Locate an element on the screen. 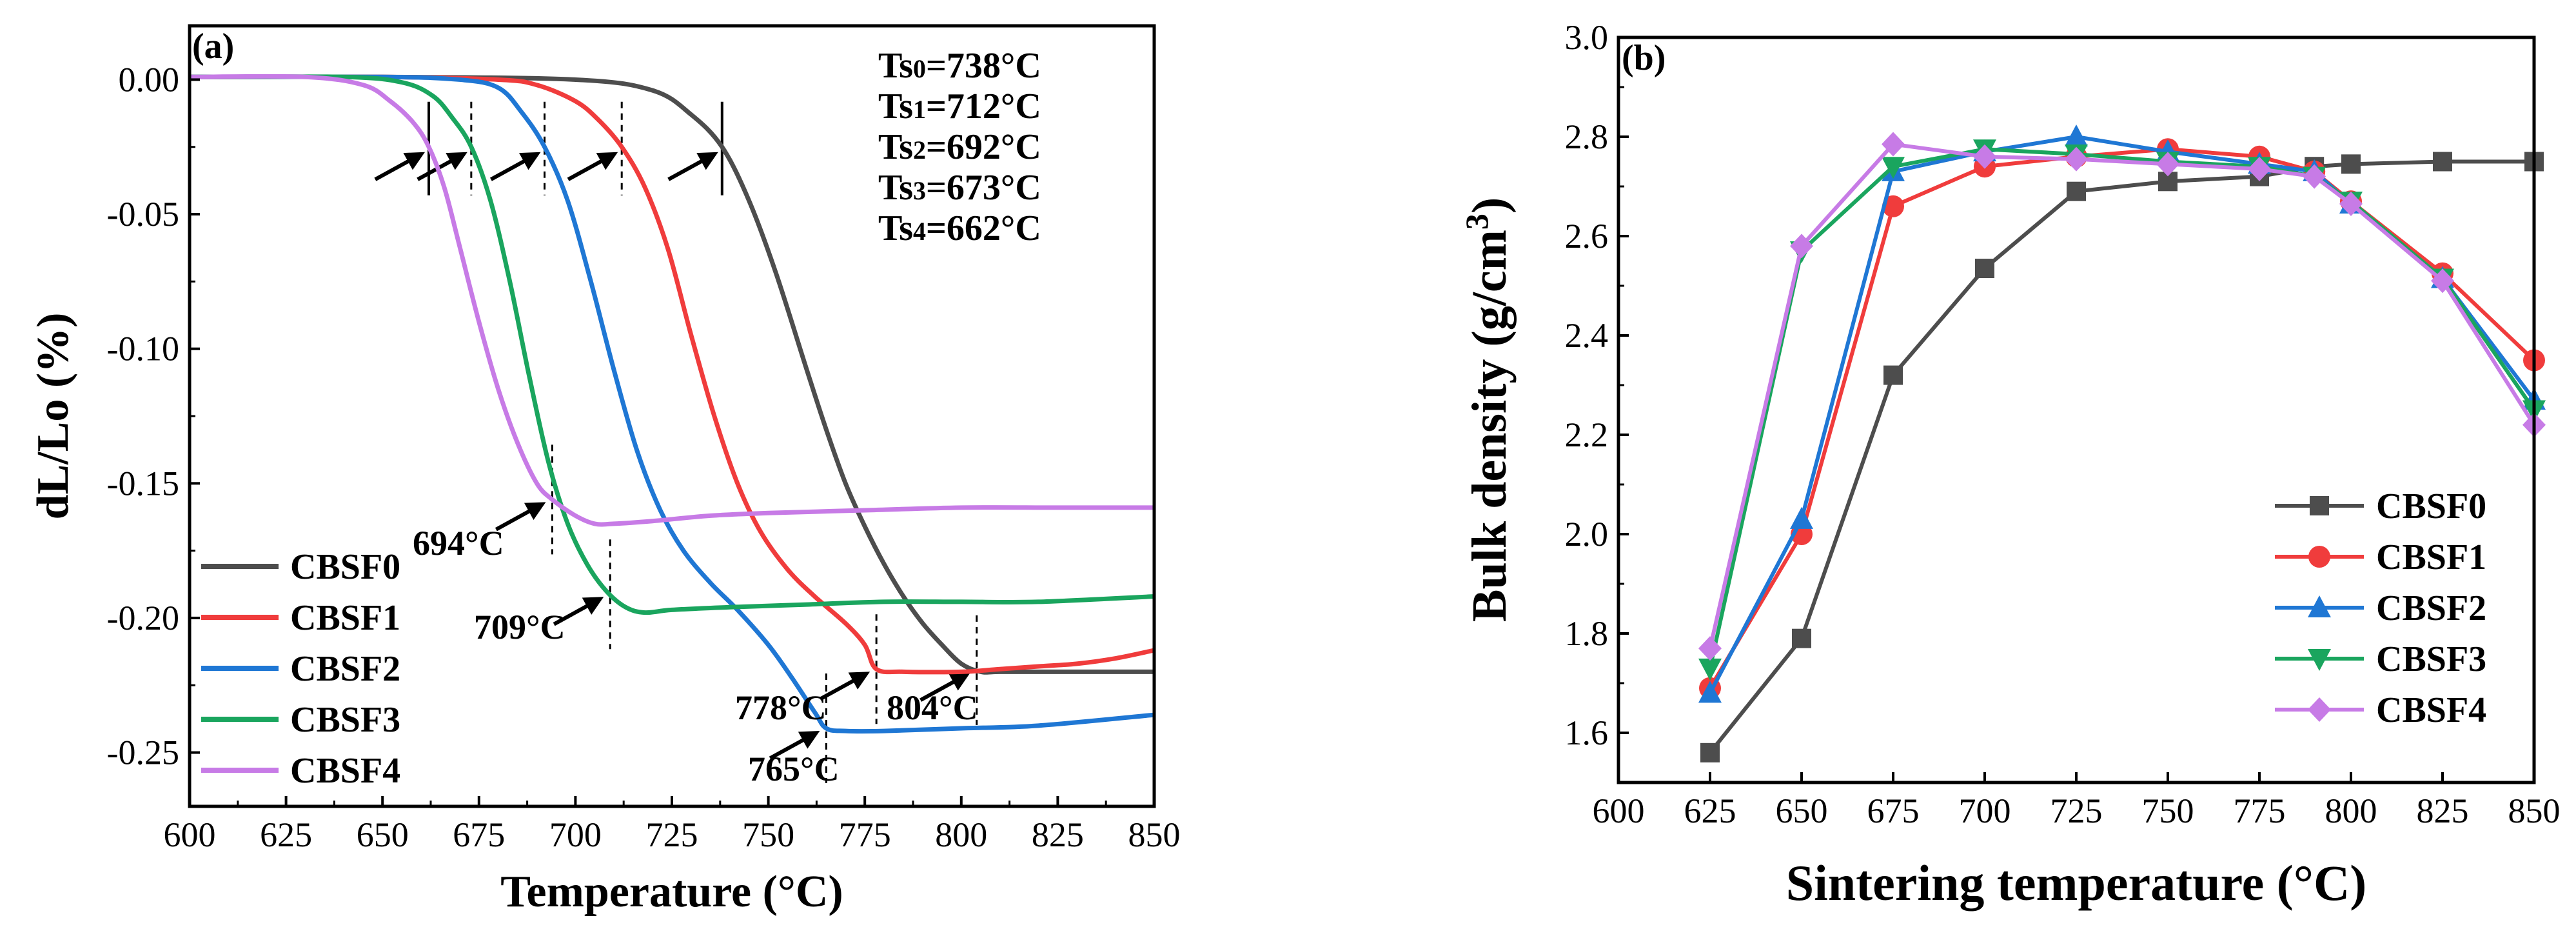 The height and width of the screenshot is (927, 2576). legend-marker-CBSF0 is located at coordinates (2319, 505).